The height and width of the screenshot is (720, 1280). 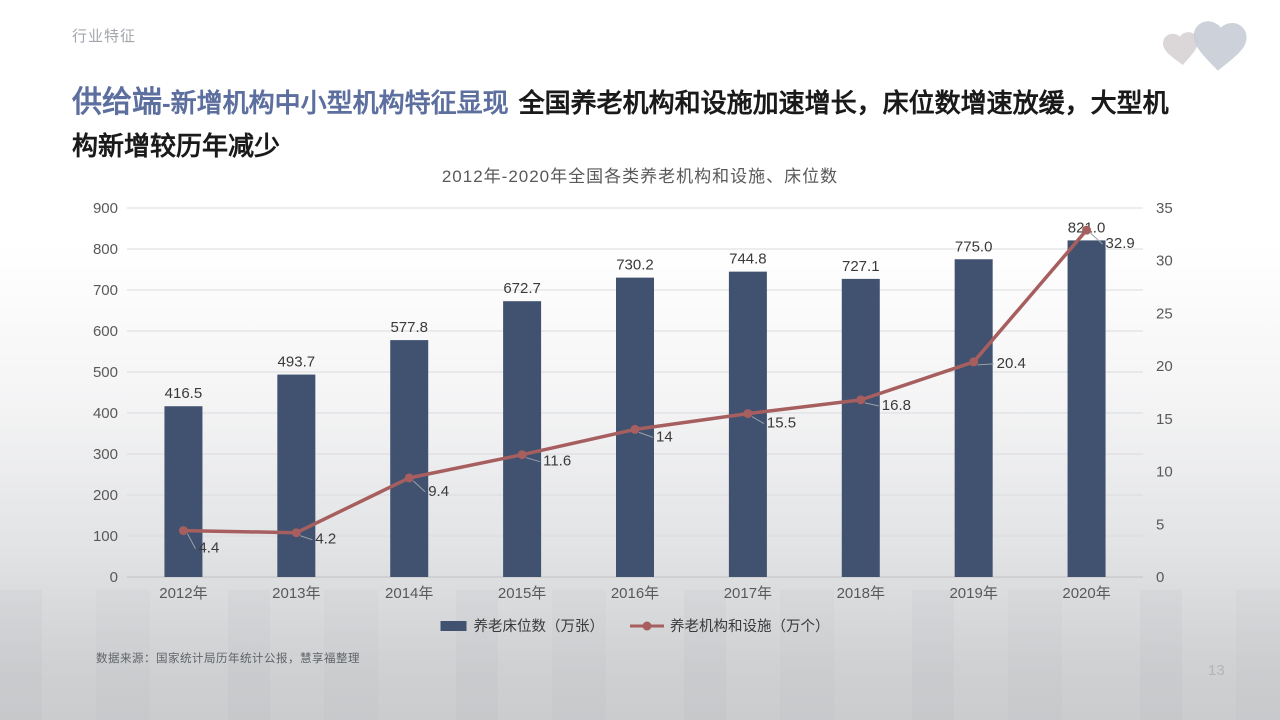 I want to click on left-axis-tick: 300, so click(x=105, y=454).